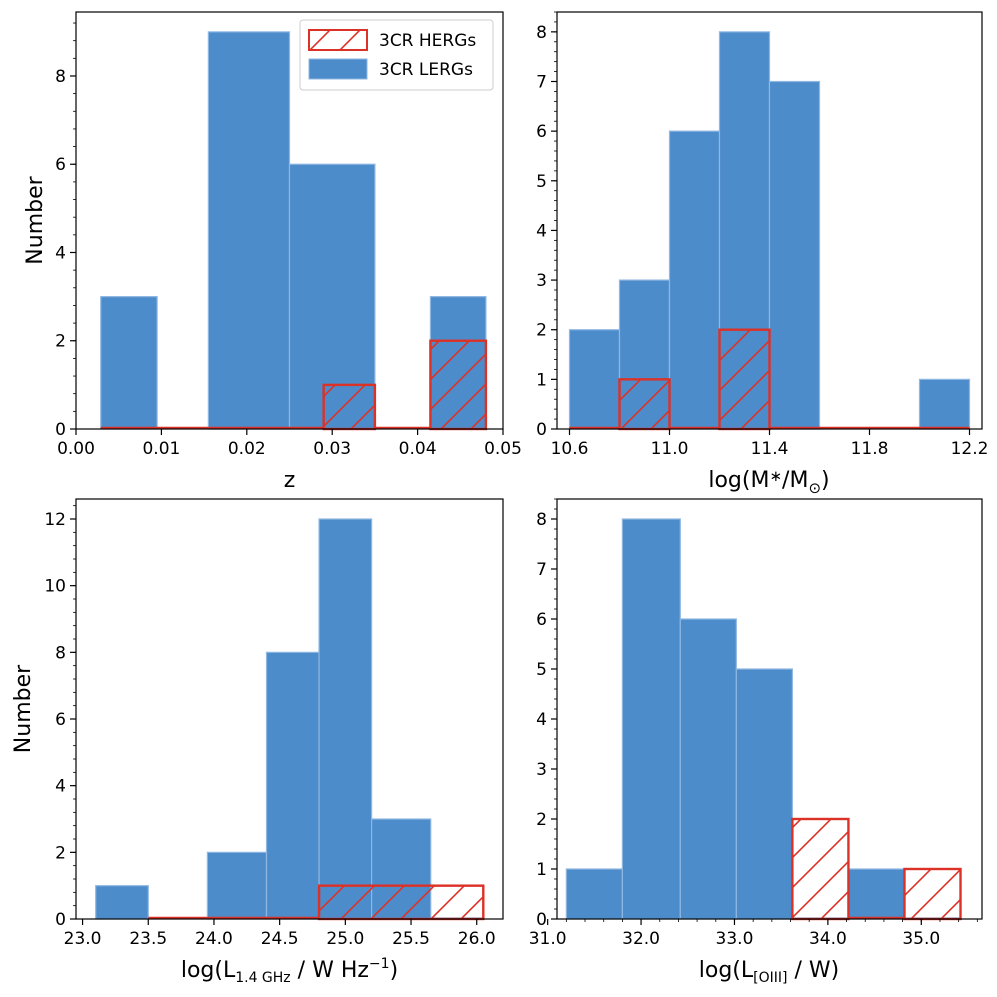 The width and height of the screenshot is (997, 997). What do you see at coordinates (60, 787) in the screenshot?
I see `ytick-label-radio-luminosity-2: 4` at bounding box center [60, 787].